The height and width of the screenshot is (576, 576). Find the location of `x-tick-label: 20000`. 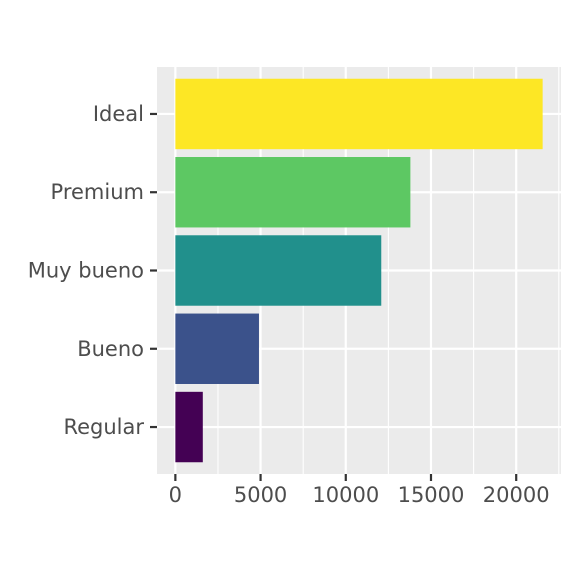

x-tick-label: 20000 is located at coordinates (516, 495).